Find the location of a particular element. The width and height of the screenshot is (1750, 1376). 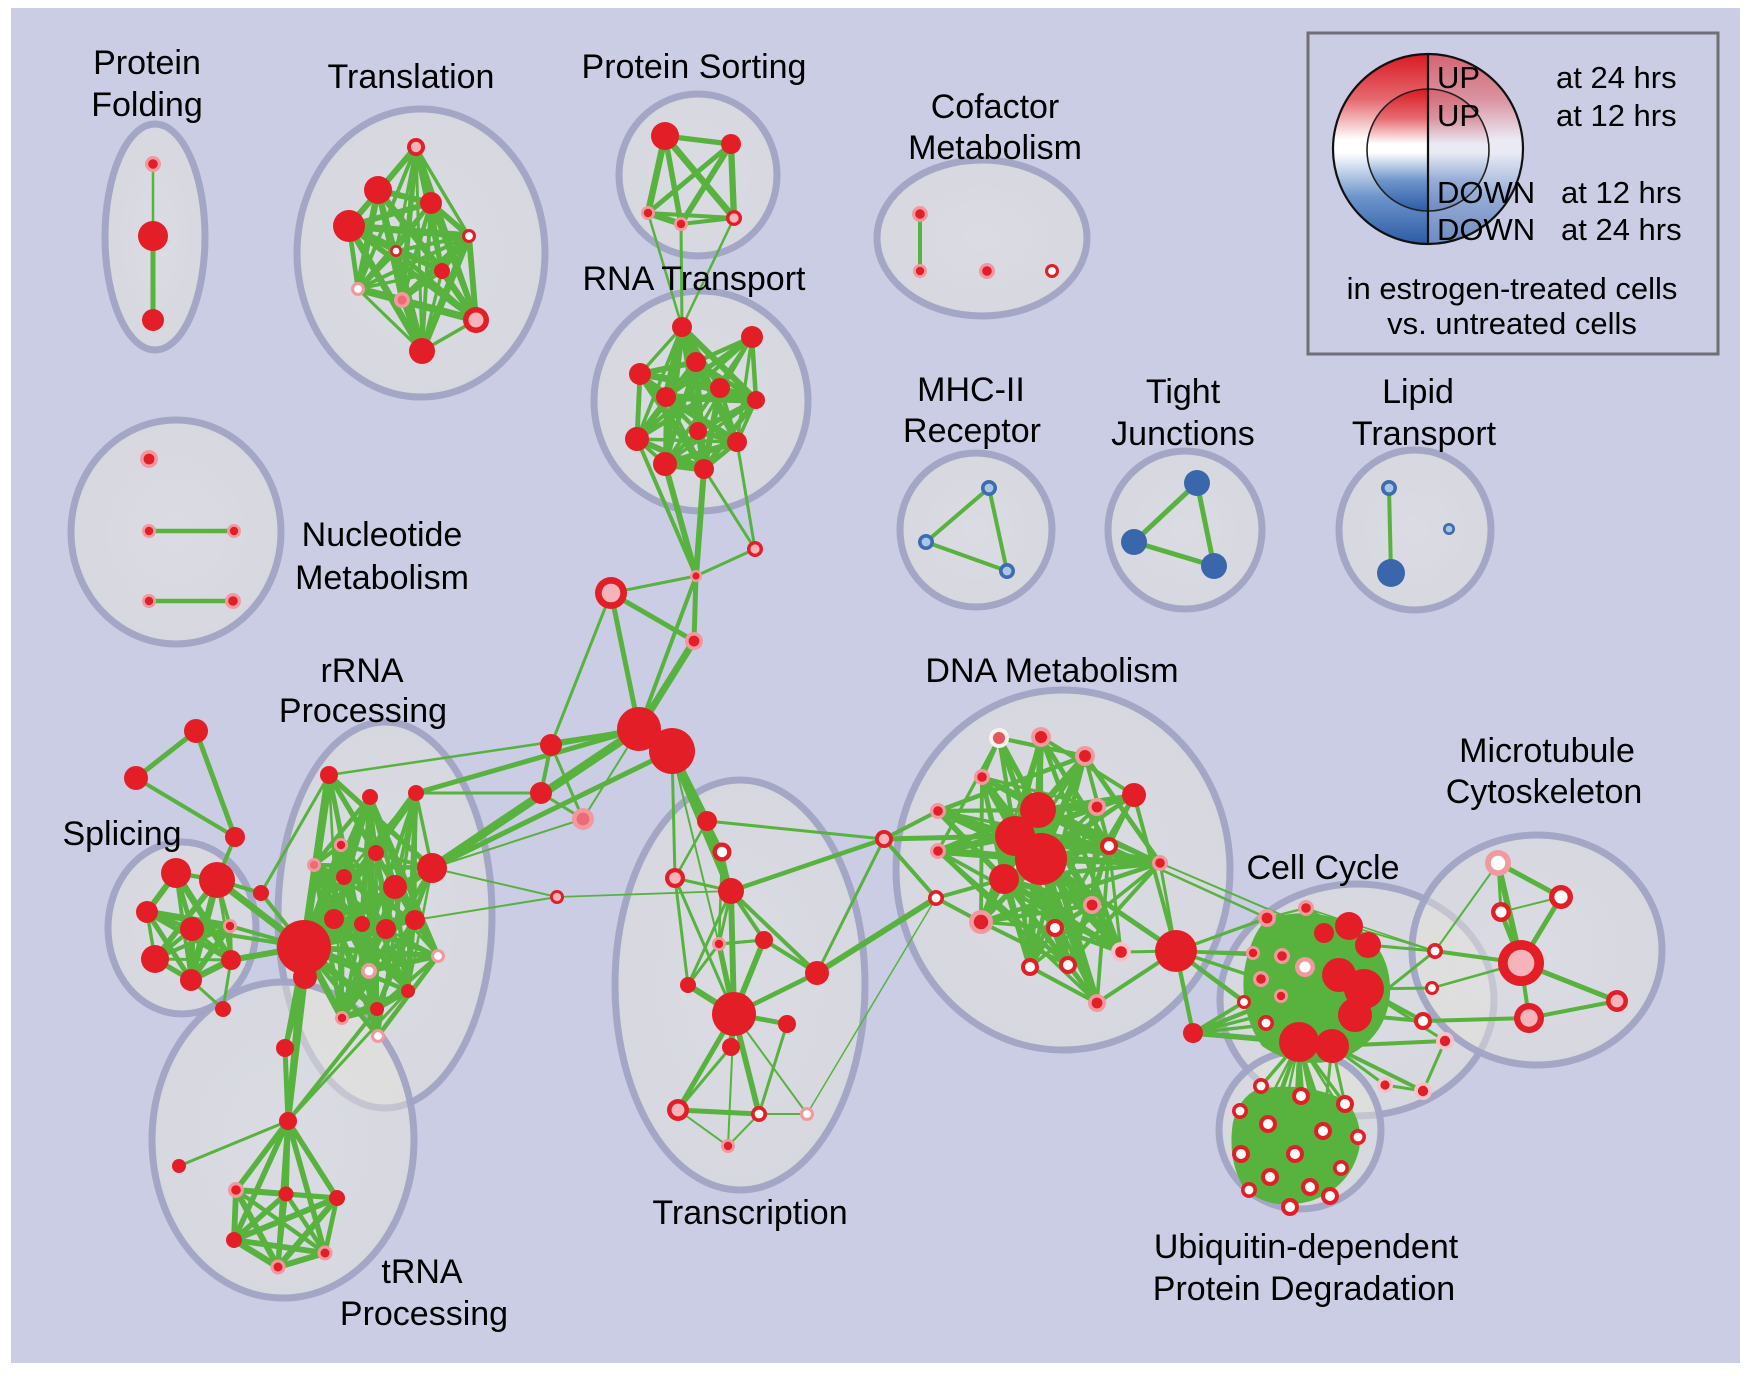

svg-text: Transport is located at coordinates (1424, 434).